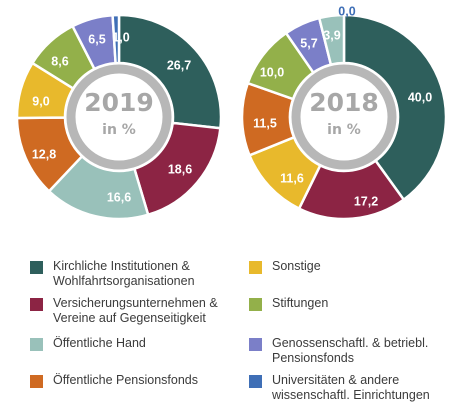  Describe the element at coordinates (119, 197) in the screenshot. I see `slice-value-label: 16,6` at that location.